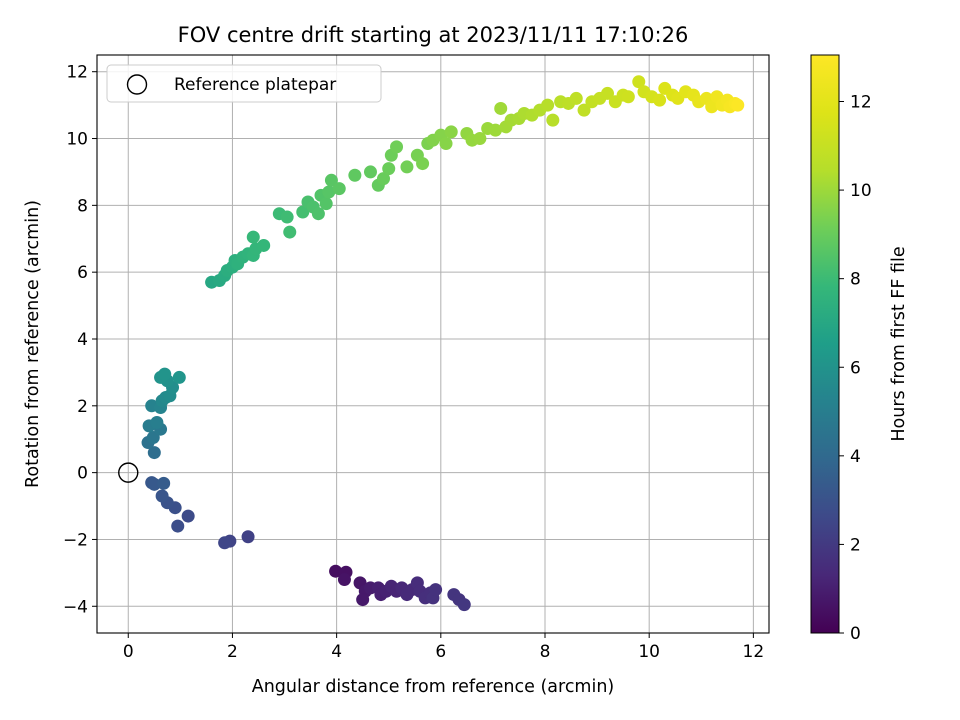 Image resolution: width=960 pixels, height=720 pixels. I want to click on y-tick-label: 4, so click(82, 340).